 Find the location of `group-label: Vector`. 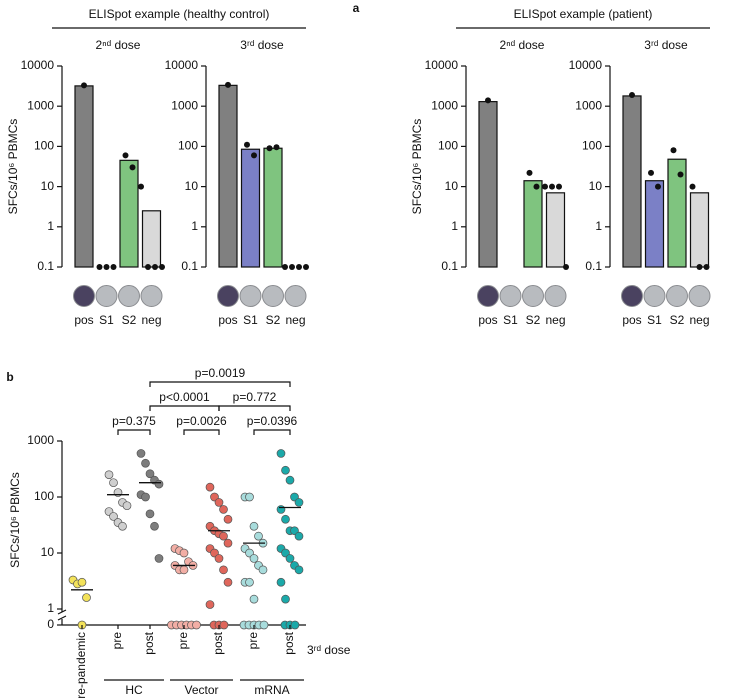

group-label: Vector is located at coordinates (201, 690).